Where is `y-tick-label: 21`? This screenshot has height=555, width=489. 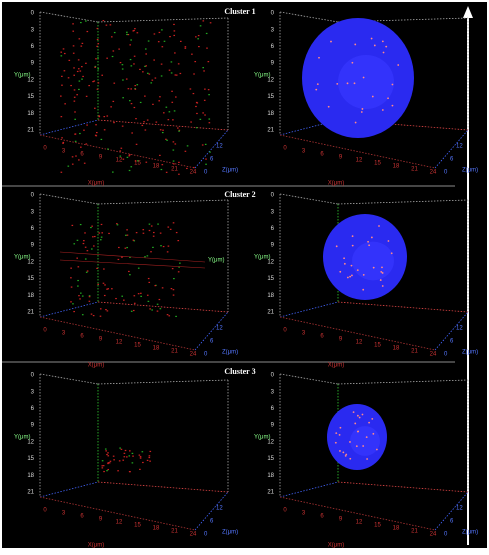
y-tick-label: 21 is located at coordinates (30, 493).